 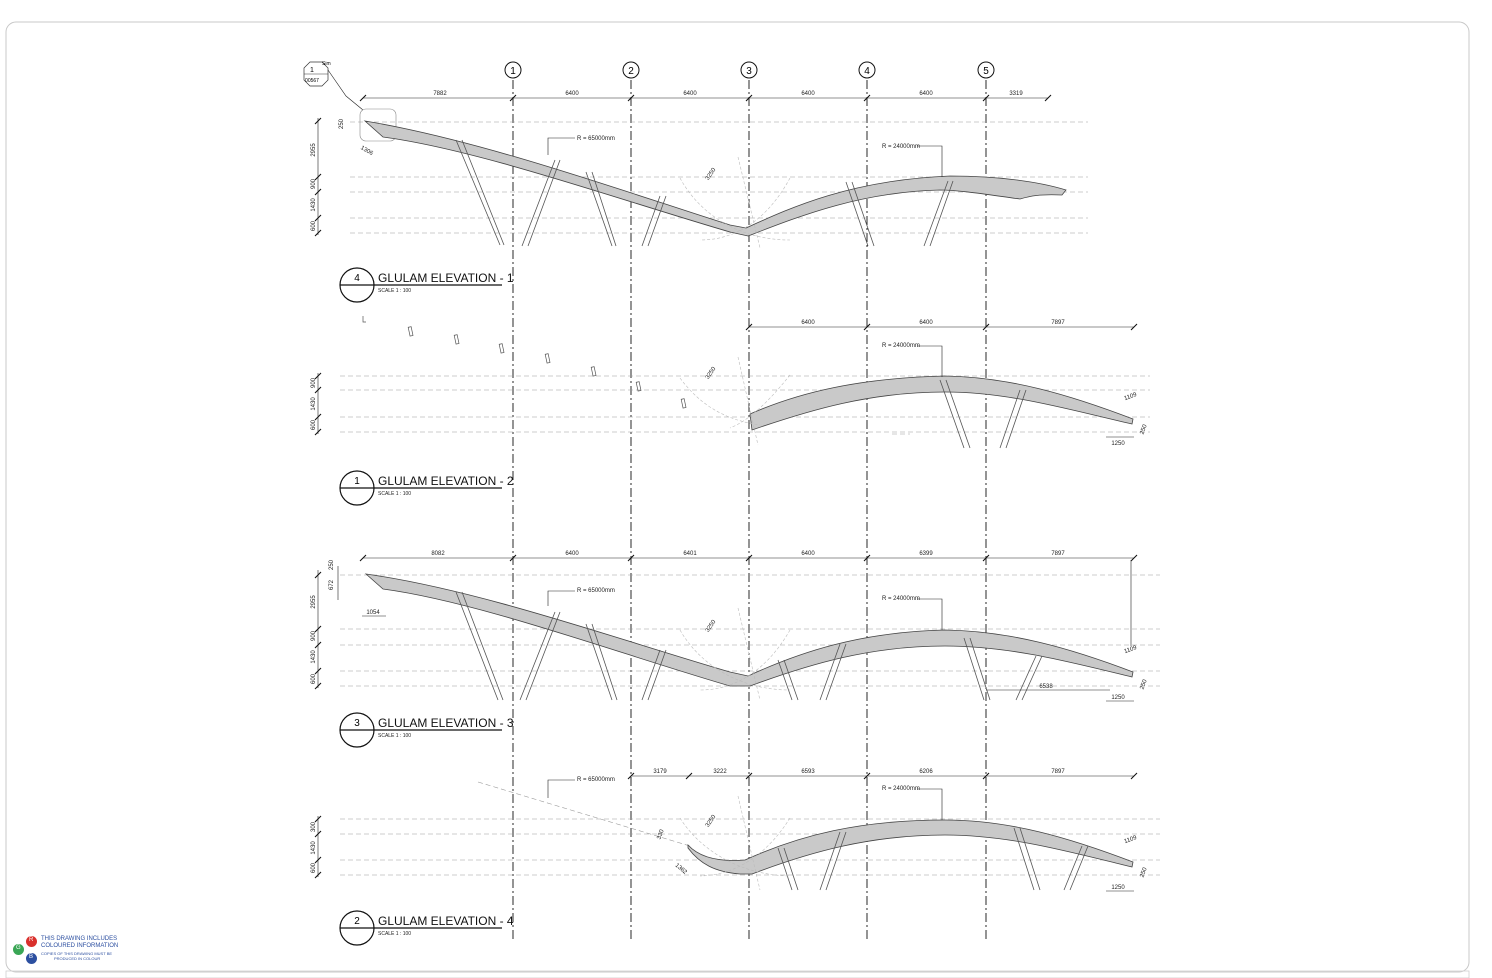 What do you see at coordinates (711, 626) in the screenshot?
I see `e3-angle-dim: 3250` at bounding box center [711, 626].